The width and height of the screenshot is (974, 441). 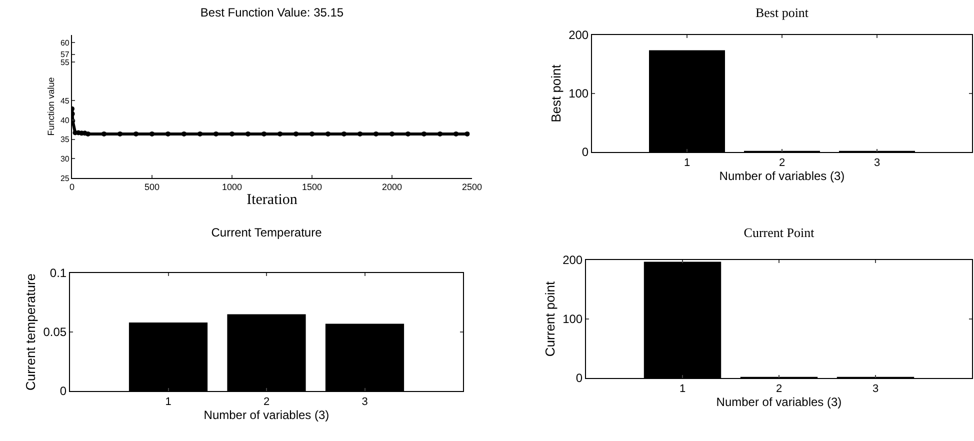 I want to click on y-tick-label: 0.05, so click(x=55, y=332).